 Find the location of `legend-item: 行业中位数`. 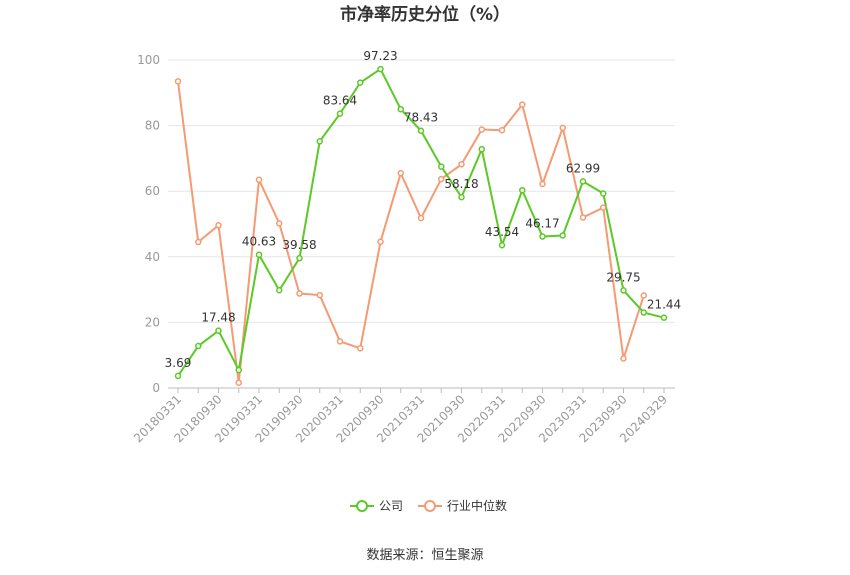

legend-item: 行业中位数 is located at coordinates (462, 505).